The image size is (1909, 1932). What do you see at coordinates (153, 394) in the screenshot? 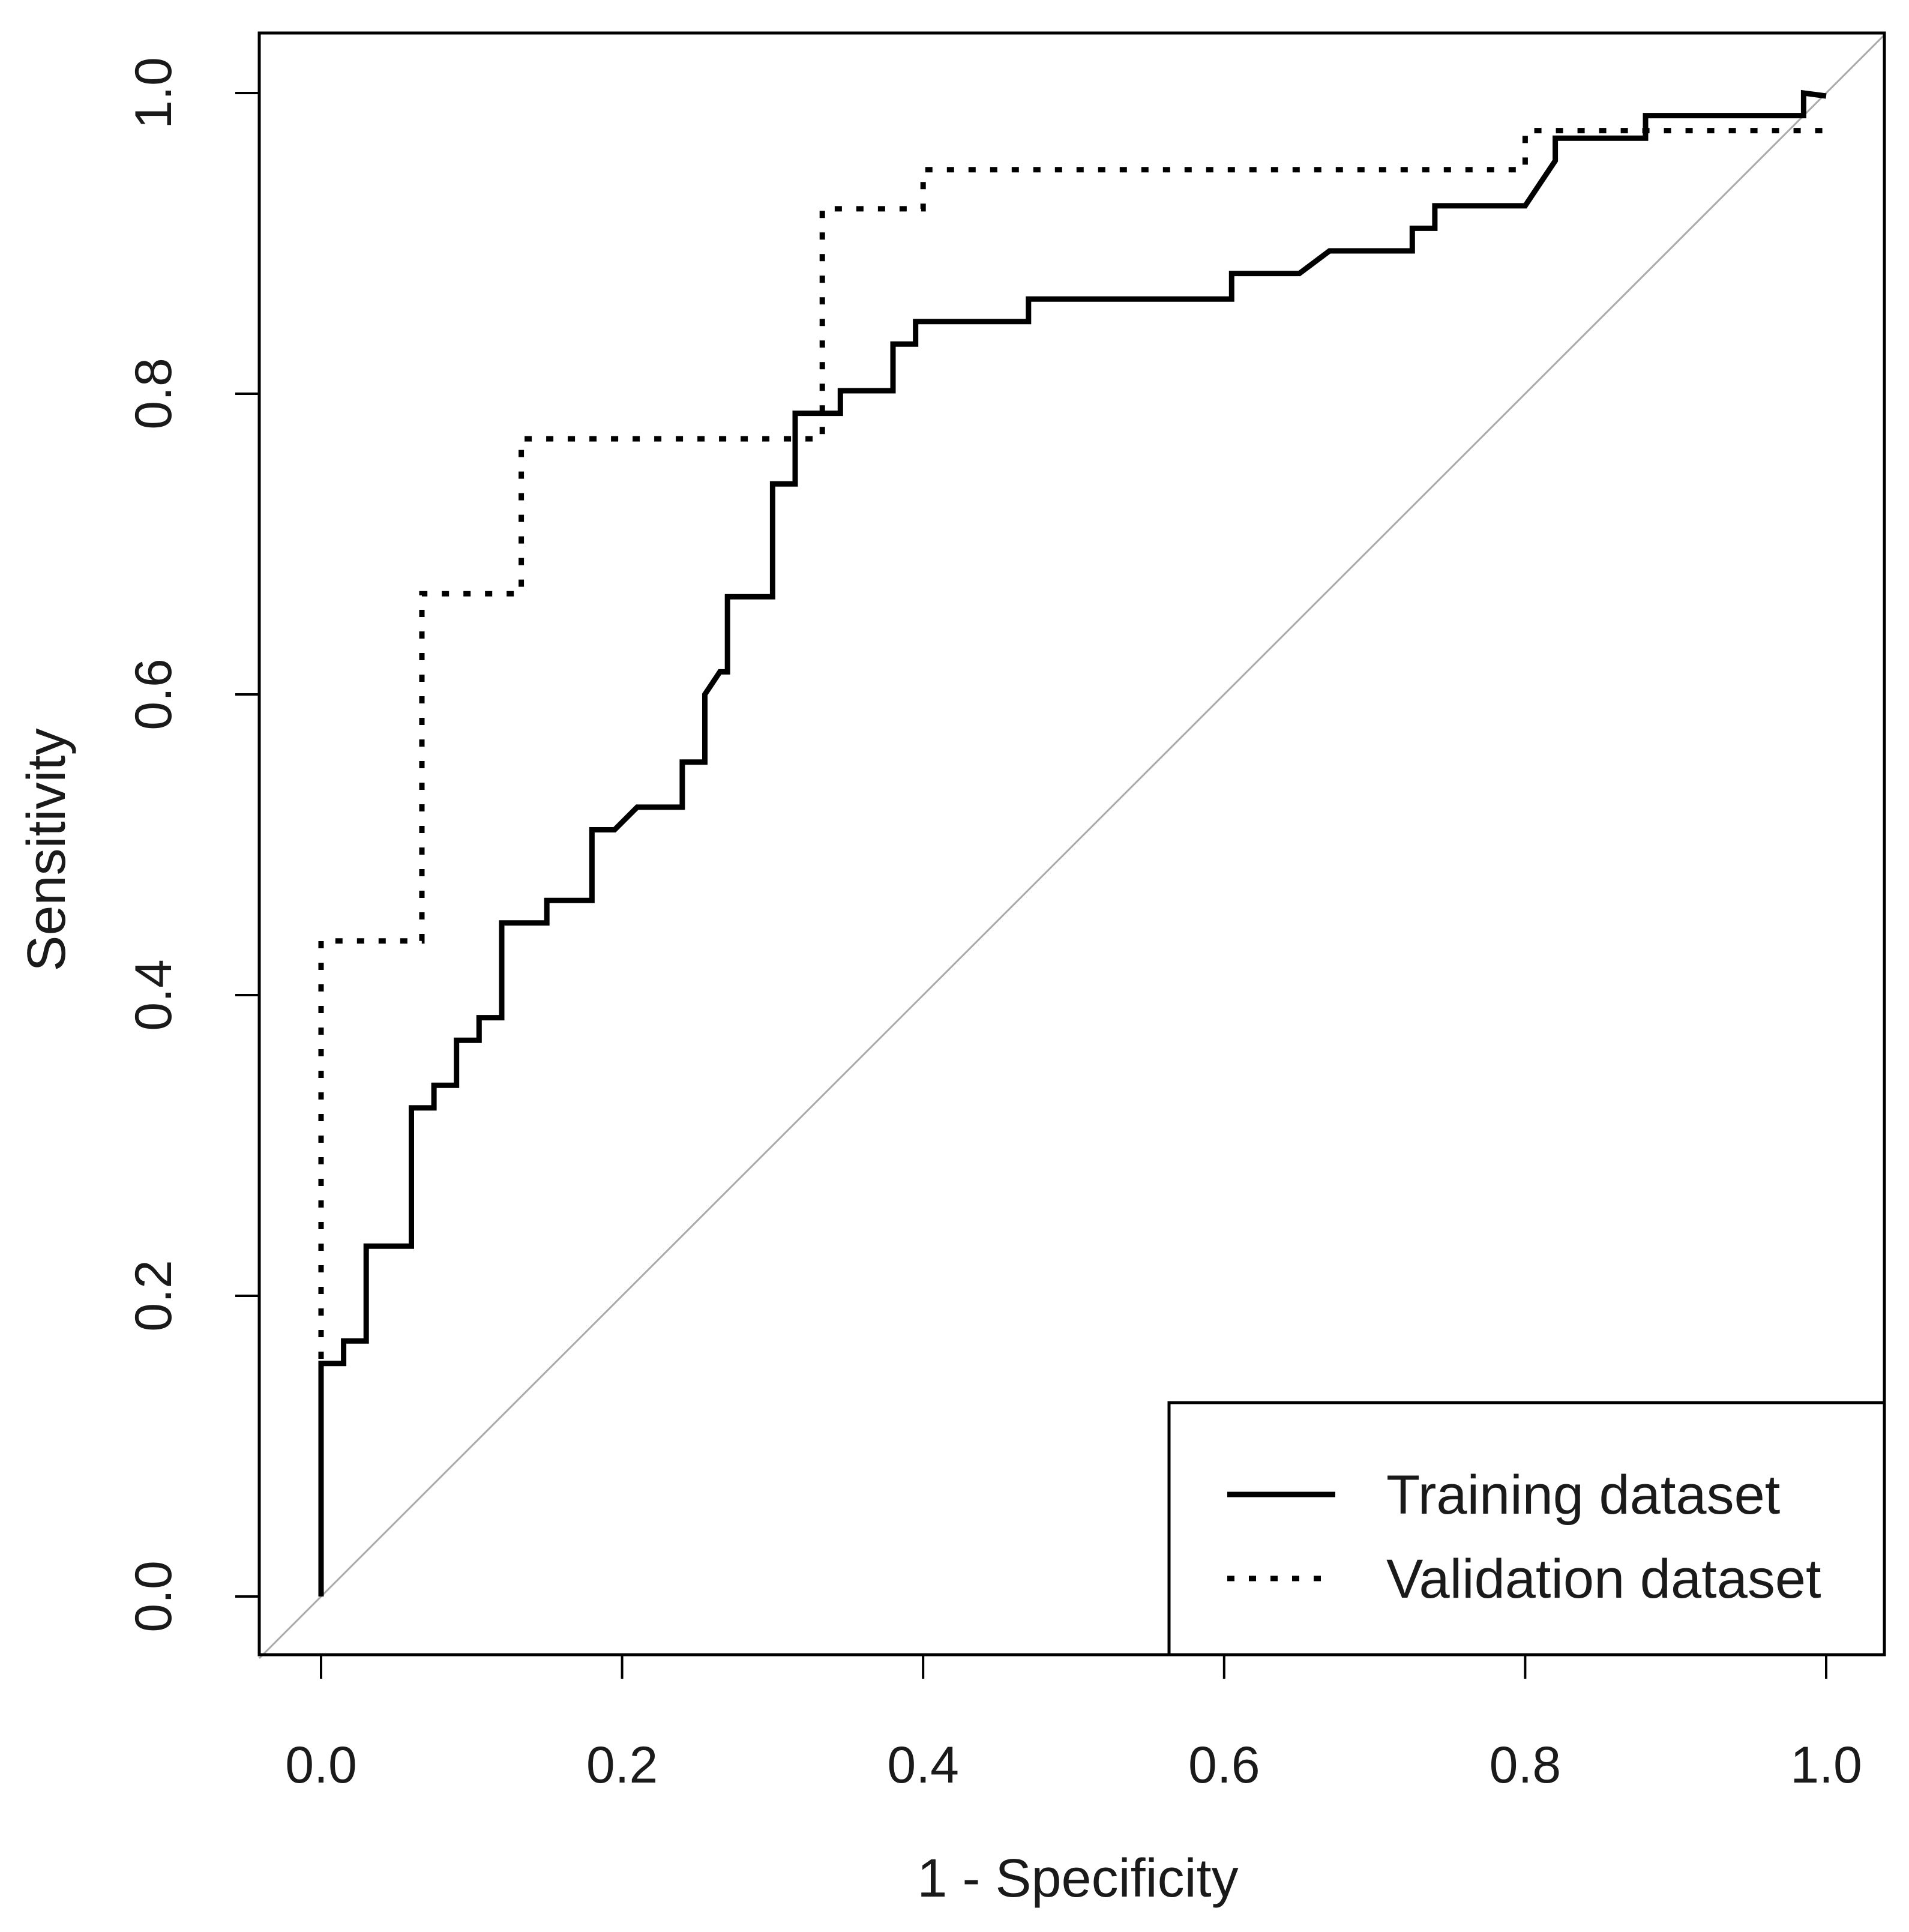
I see `y-tick-label: 0.8` at bounding box center [153, 394].